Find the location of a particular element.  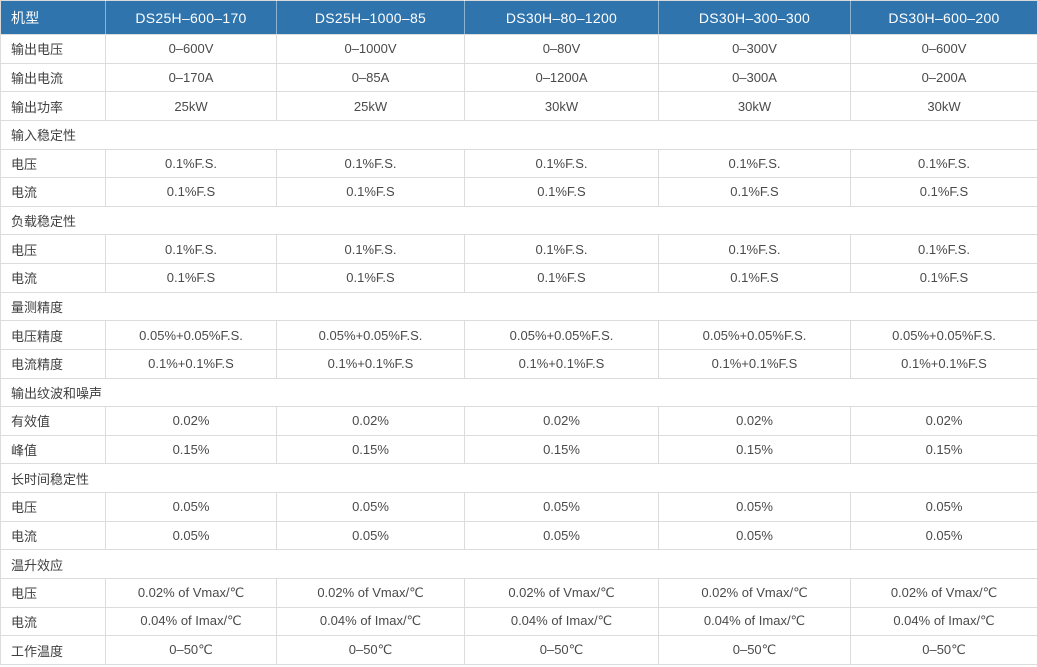

section-label: 输出纹波和噪声 is located at coordinates (518, 392).